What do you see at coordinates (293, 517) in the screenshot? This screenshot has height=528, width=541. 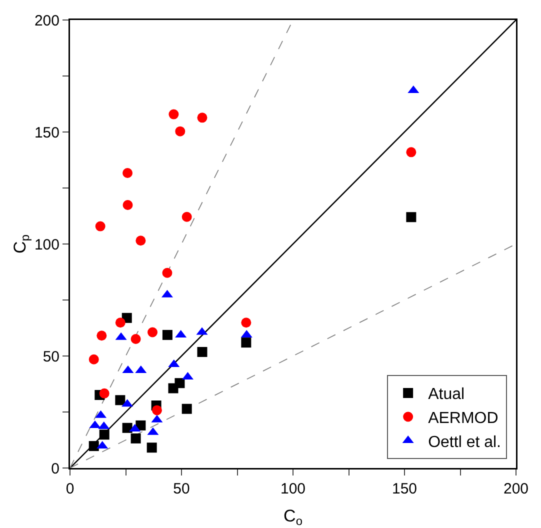 I see `x-axis-title: C$_{o}$` at bounding box center [293, 517].